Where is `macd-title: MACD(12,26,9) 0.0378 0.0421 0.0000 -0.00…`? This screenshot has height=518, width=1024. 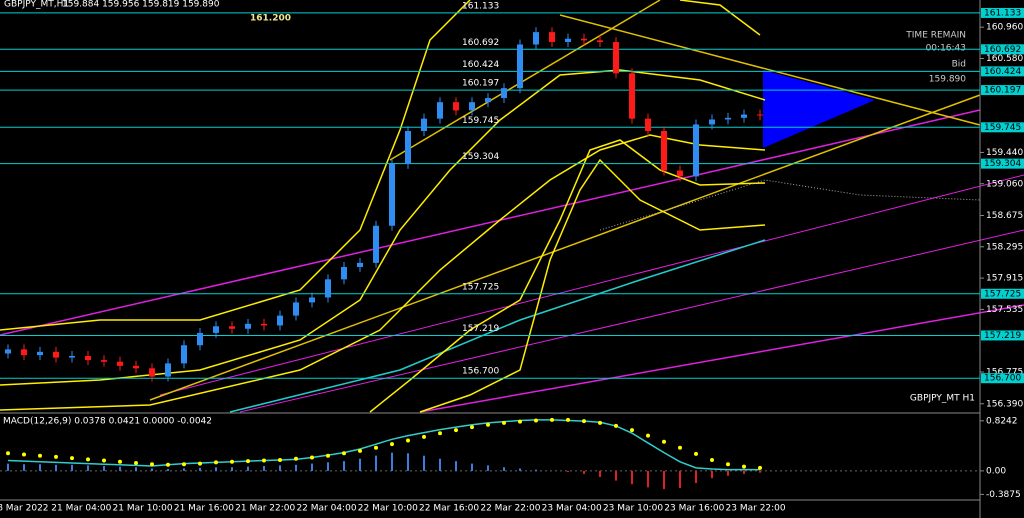 macd-title: MACD(12,26,9) 0.0378 0.0421 0.0000 -0.00… is located at coordinates (107, 422).